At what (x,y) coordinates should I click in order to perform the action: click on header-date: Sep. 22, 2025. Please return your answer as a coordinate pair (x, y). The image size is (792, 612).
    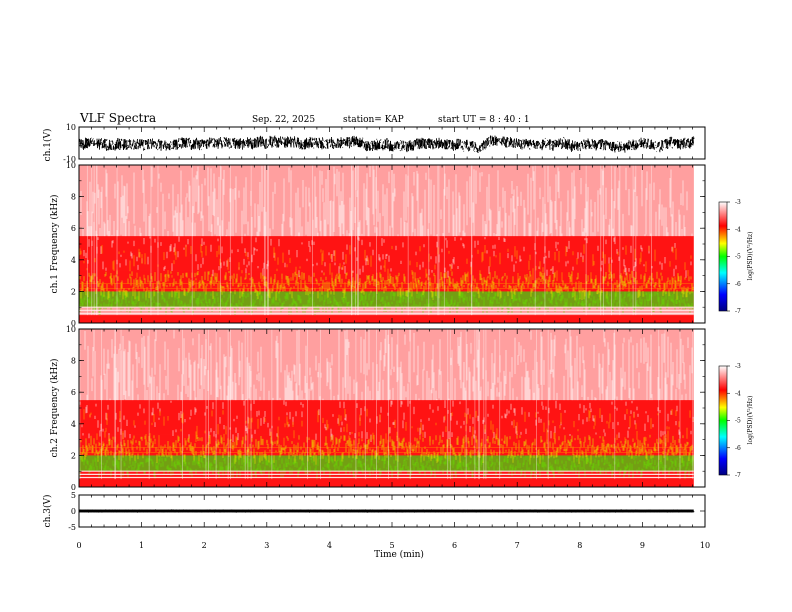
    Looking at the image, I should click on (283, 120).